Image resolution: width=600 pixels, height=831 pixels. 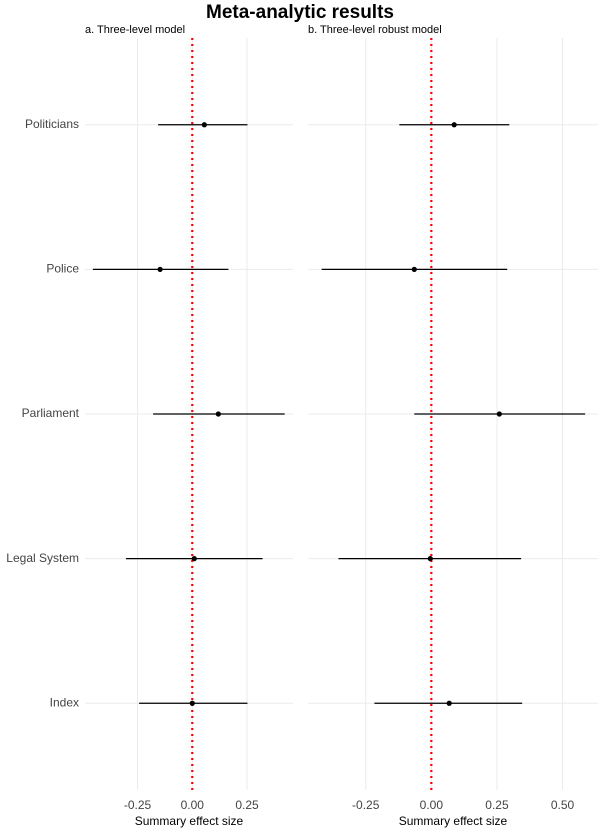 What do you see at coordinates (52, 124) in the screenshot?
I see `y-tick-label: Politicians` at bounding box center [52, 124].